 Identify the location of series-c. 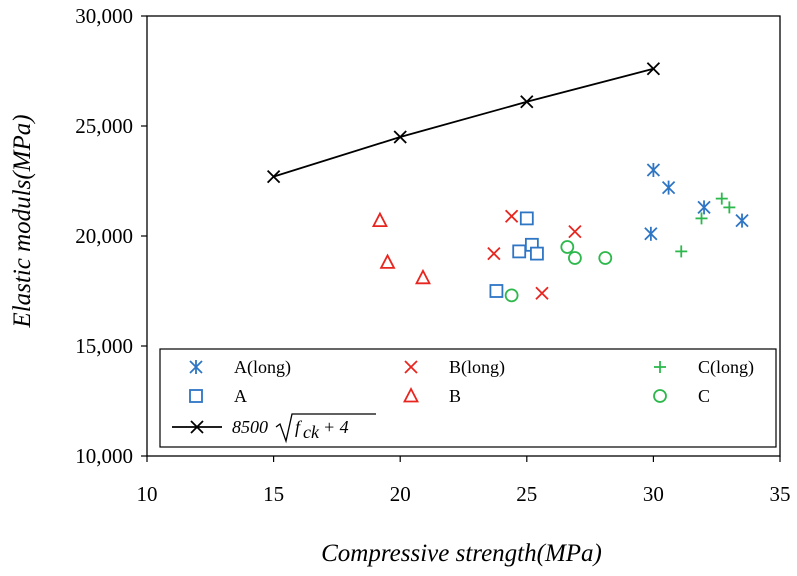
(558, 271).